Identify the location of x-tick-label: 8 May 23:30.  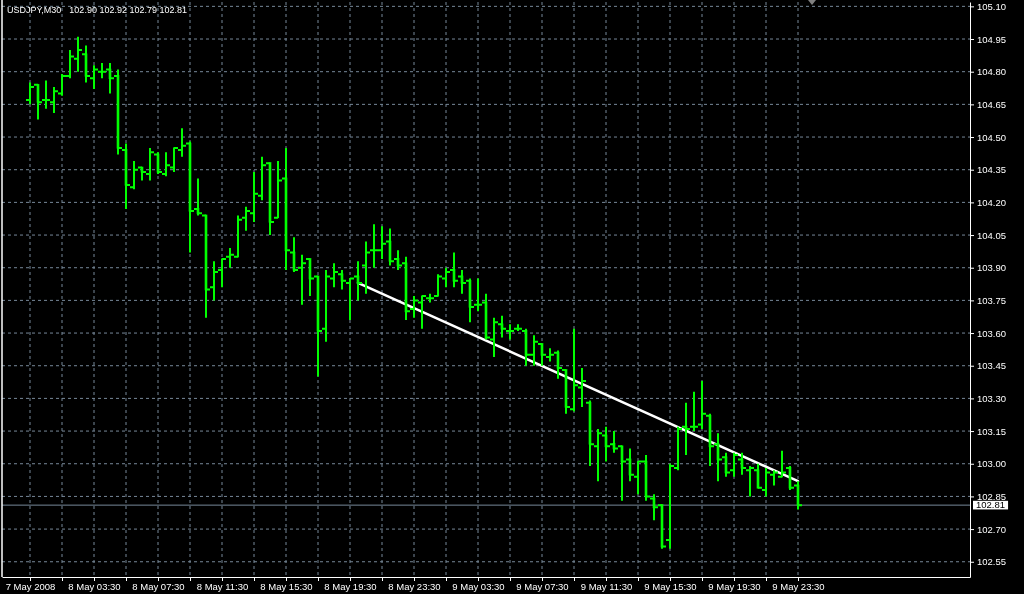
(414, 586).